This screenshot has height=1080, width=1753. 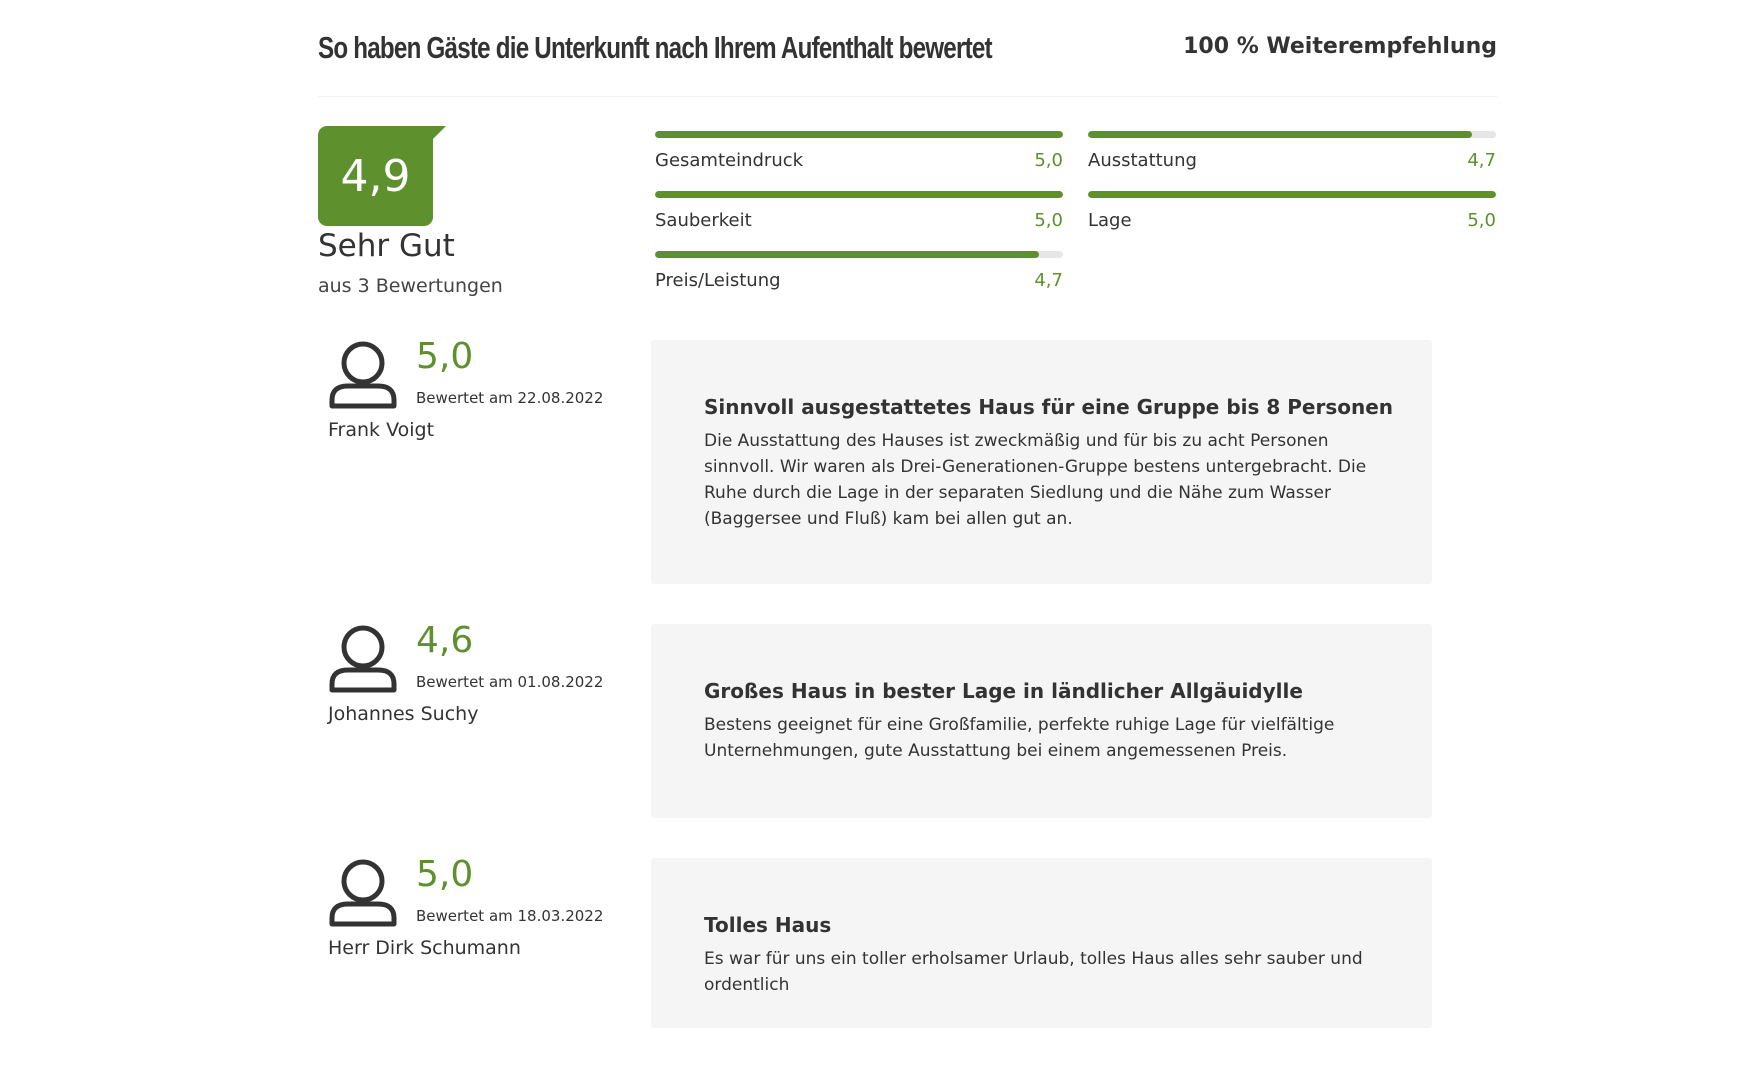 I want to click on review-author-block: 5,0 Bewertet am 22.08.2022 Frank Voigt, so click(x=478, y=398).